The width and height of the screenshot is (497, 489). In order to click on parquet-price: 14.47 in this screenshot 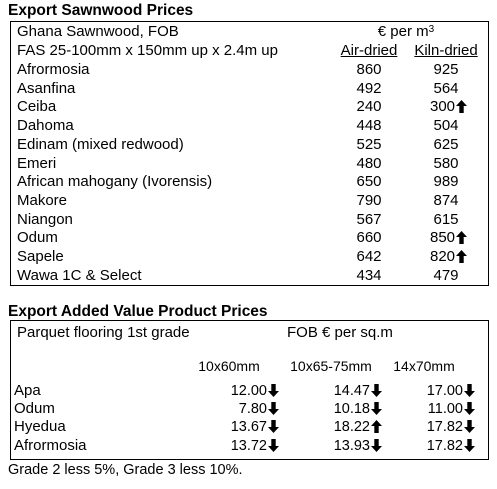, I will do `click(358, 391)`.